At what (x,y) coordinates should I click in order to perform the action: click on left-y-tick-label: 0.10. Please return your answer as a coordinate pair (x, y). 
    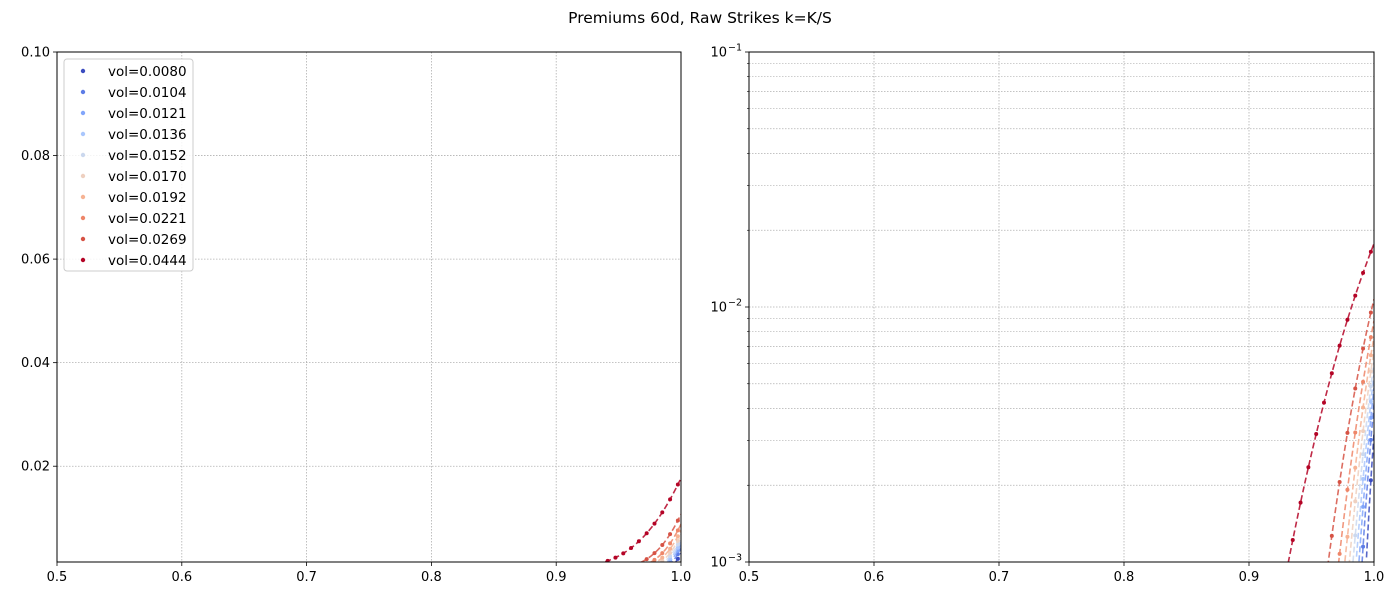
    Looking at the image, I should click on (35, 53).